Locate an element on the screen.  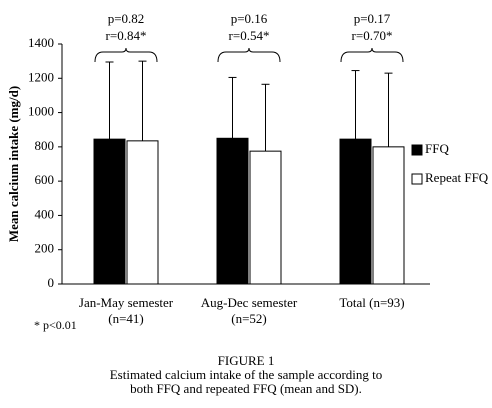
y-tick-label: 1200 is located at coordinates (41, 76).